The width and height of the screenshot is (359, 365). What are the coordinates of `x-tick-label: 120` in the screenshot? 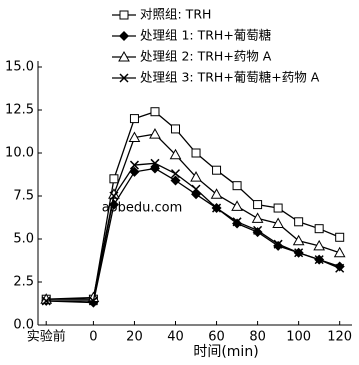 It's located at (339, 337).